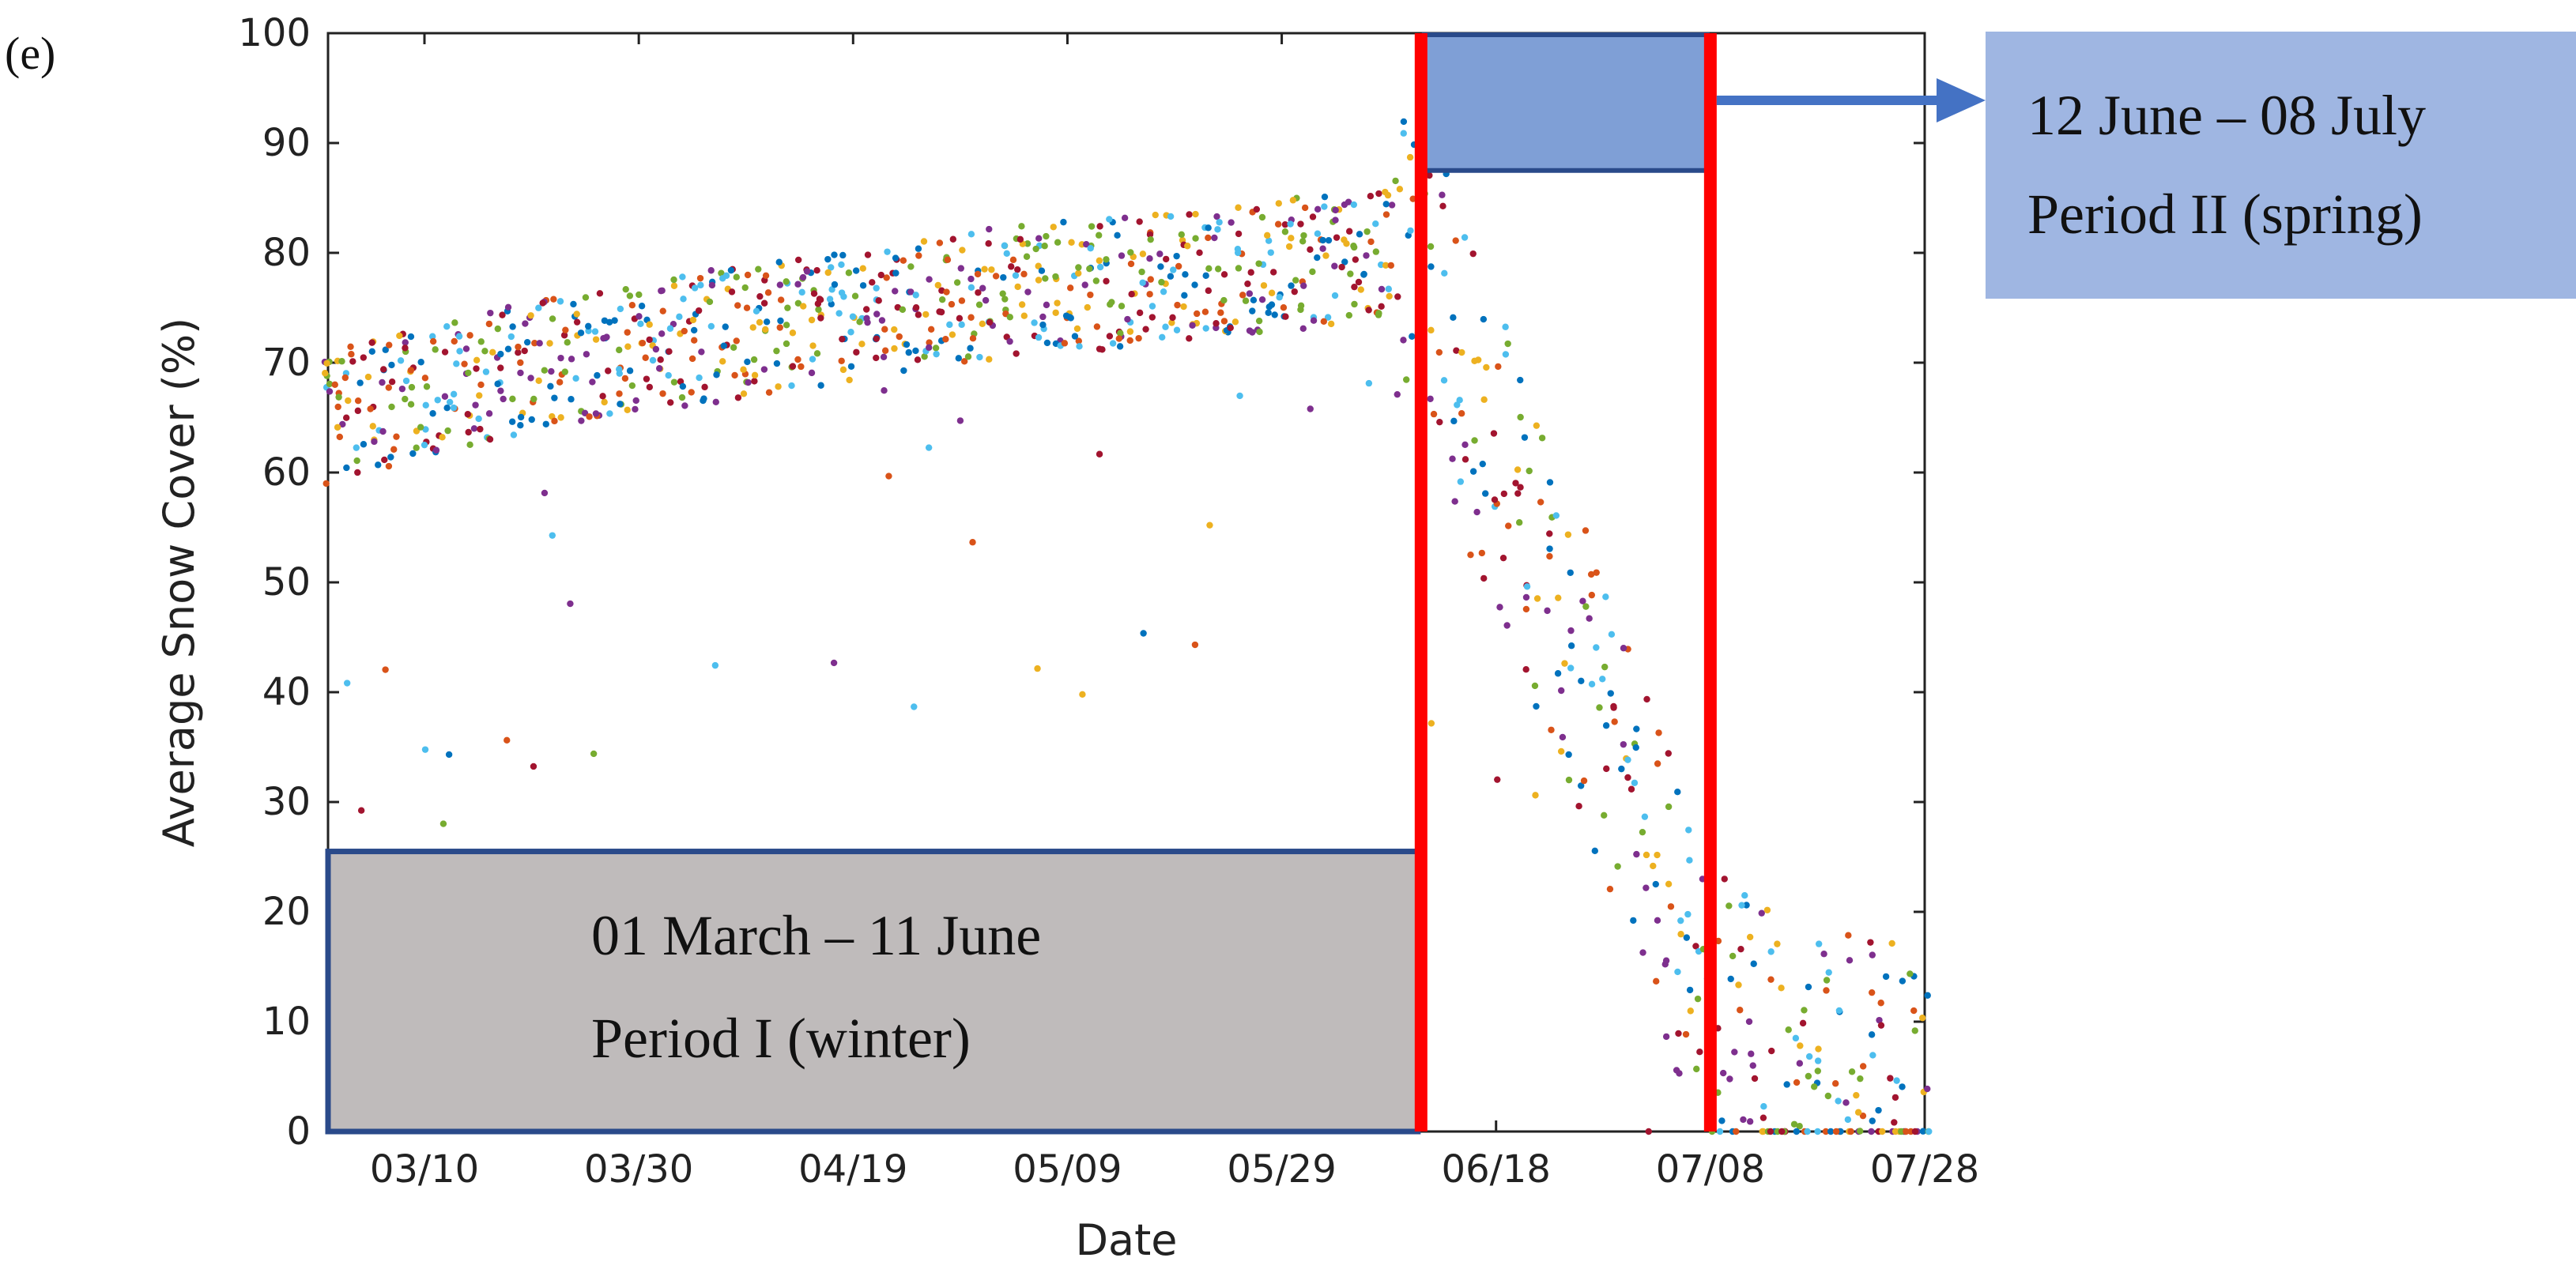 The width and height of the screenshot is (2576, 1269). What do you see at coordinates (873, 992) in the screenshot?
I see `period-1-box` at bounding box center [873, 992].